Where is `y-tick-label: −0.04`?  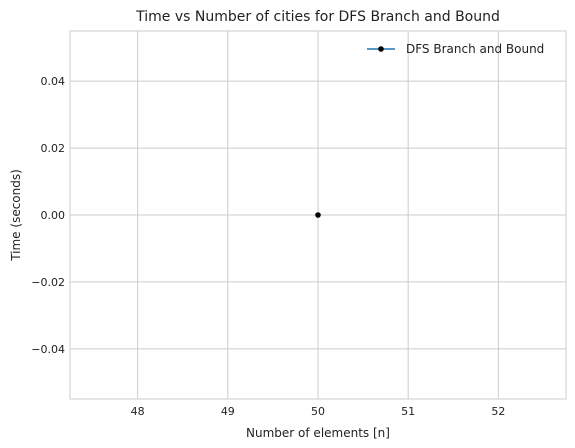 y-tick-label: −0.04 is located at coordinates (48, 349).